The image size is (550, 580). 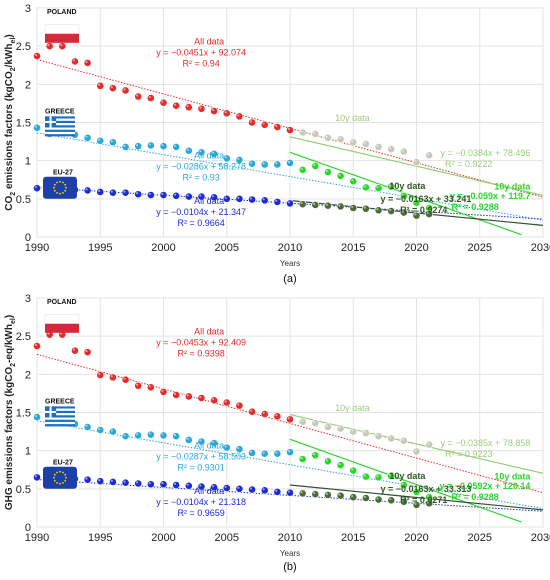 What do you see at coordinates (28, 375) in the screenshot?
I see `y-tick-label: 2` at bounding box center [28, 375].